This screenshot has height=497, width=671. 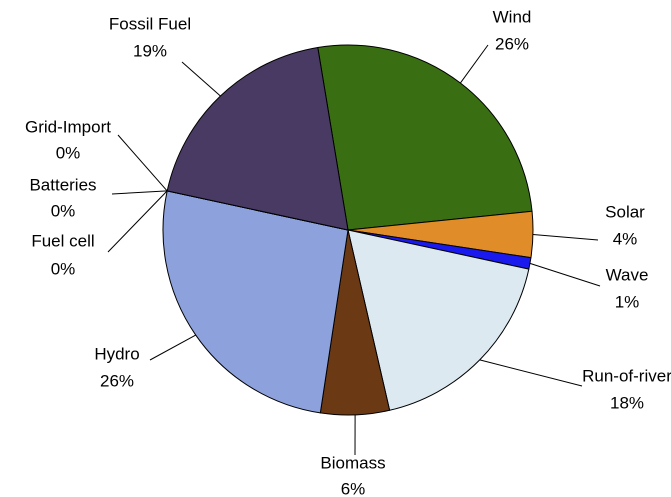 I want to click on slice-label: Solar, so click(x=625, y=211).